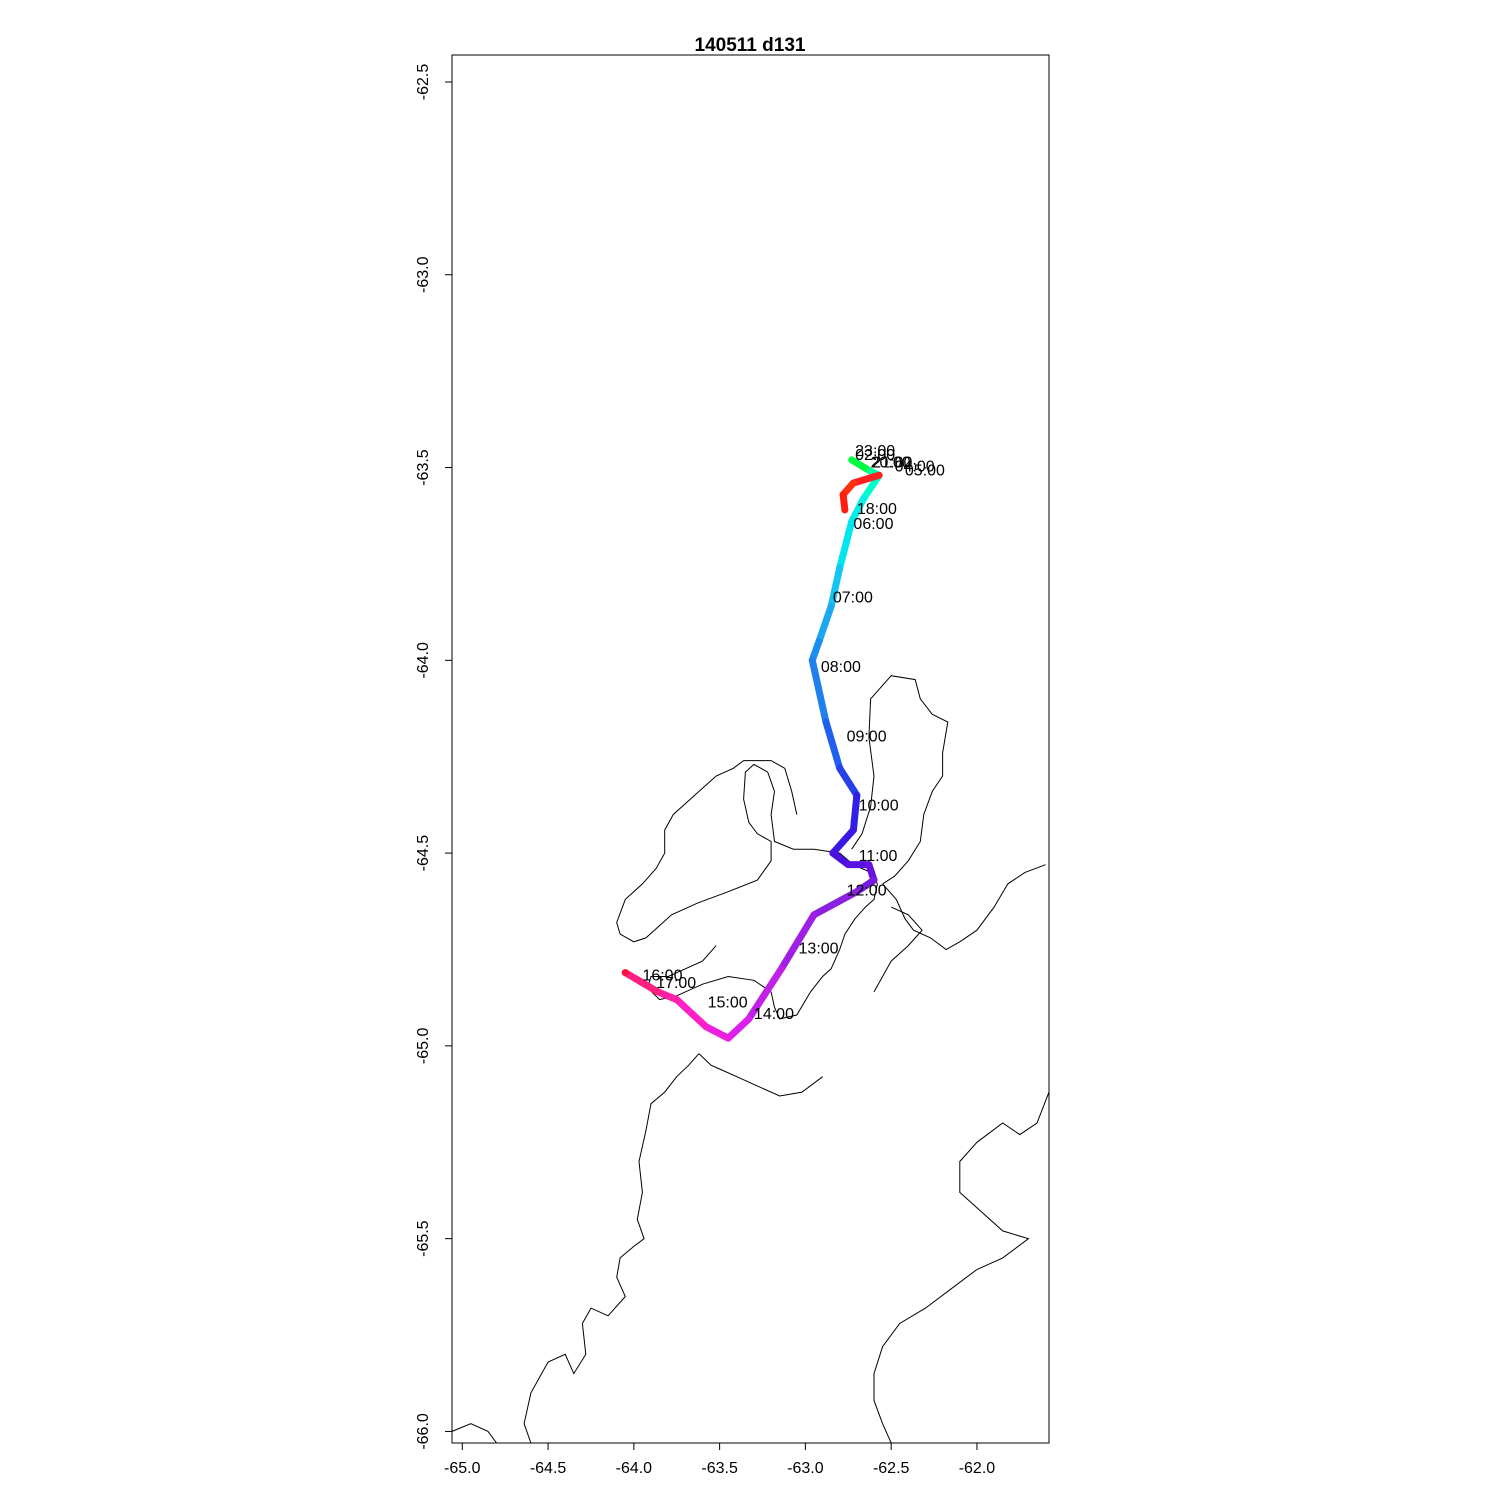 This screenshot has height=1500, width=1500. Describe the element at coordinates (853, 597) in the screenshot. I see `time-label: 07:00` at that location.